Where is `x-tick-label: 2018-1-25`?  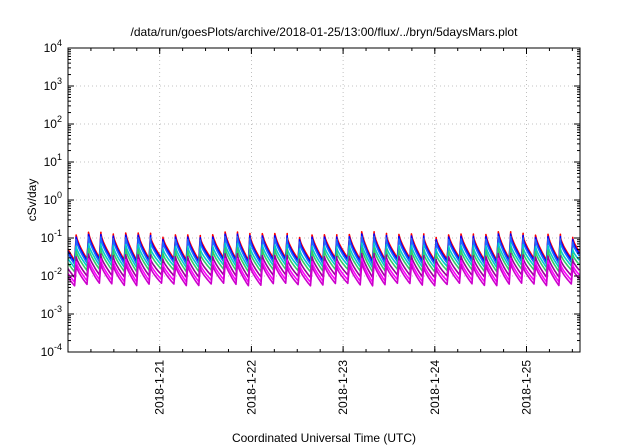 x-tick-label: 2018-1-25 is located at coordinates (527, 387).